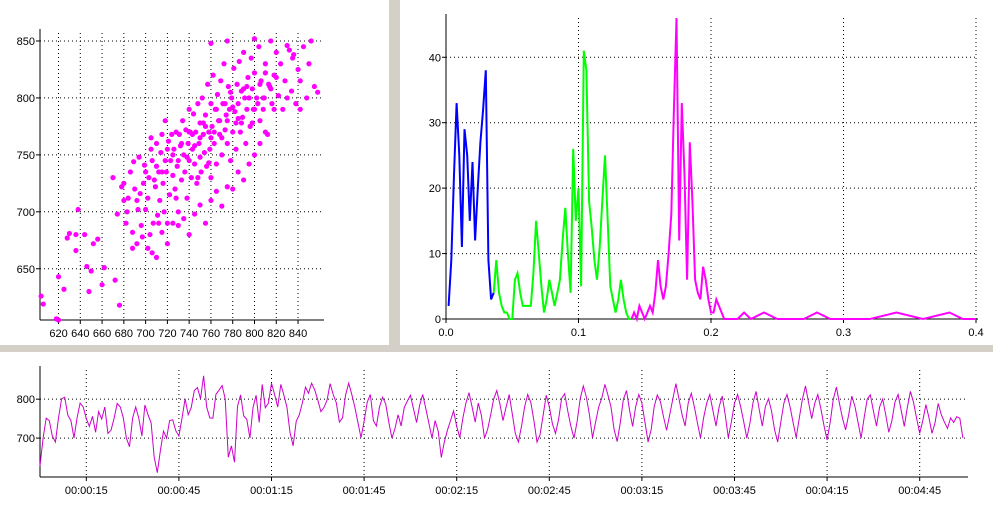 The image size is (993, 508). I want to click on x-tick-label: 0.4, so click(975, 333).